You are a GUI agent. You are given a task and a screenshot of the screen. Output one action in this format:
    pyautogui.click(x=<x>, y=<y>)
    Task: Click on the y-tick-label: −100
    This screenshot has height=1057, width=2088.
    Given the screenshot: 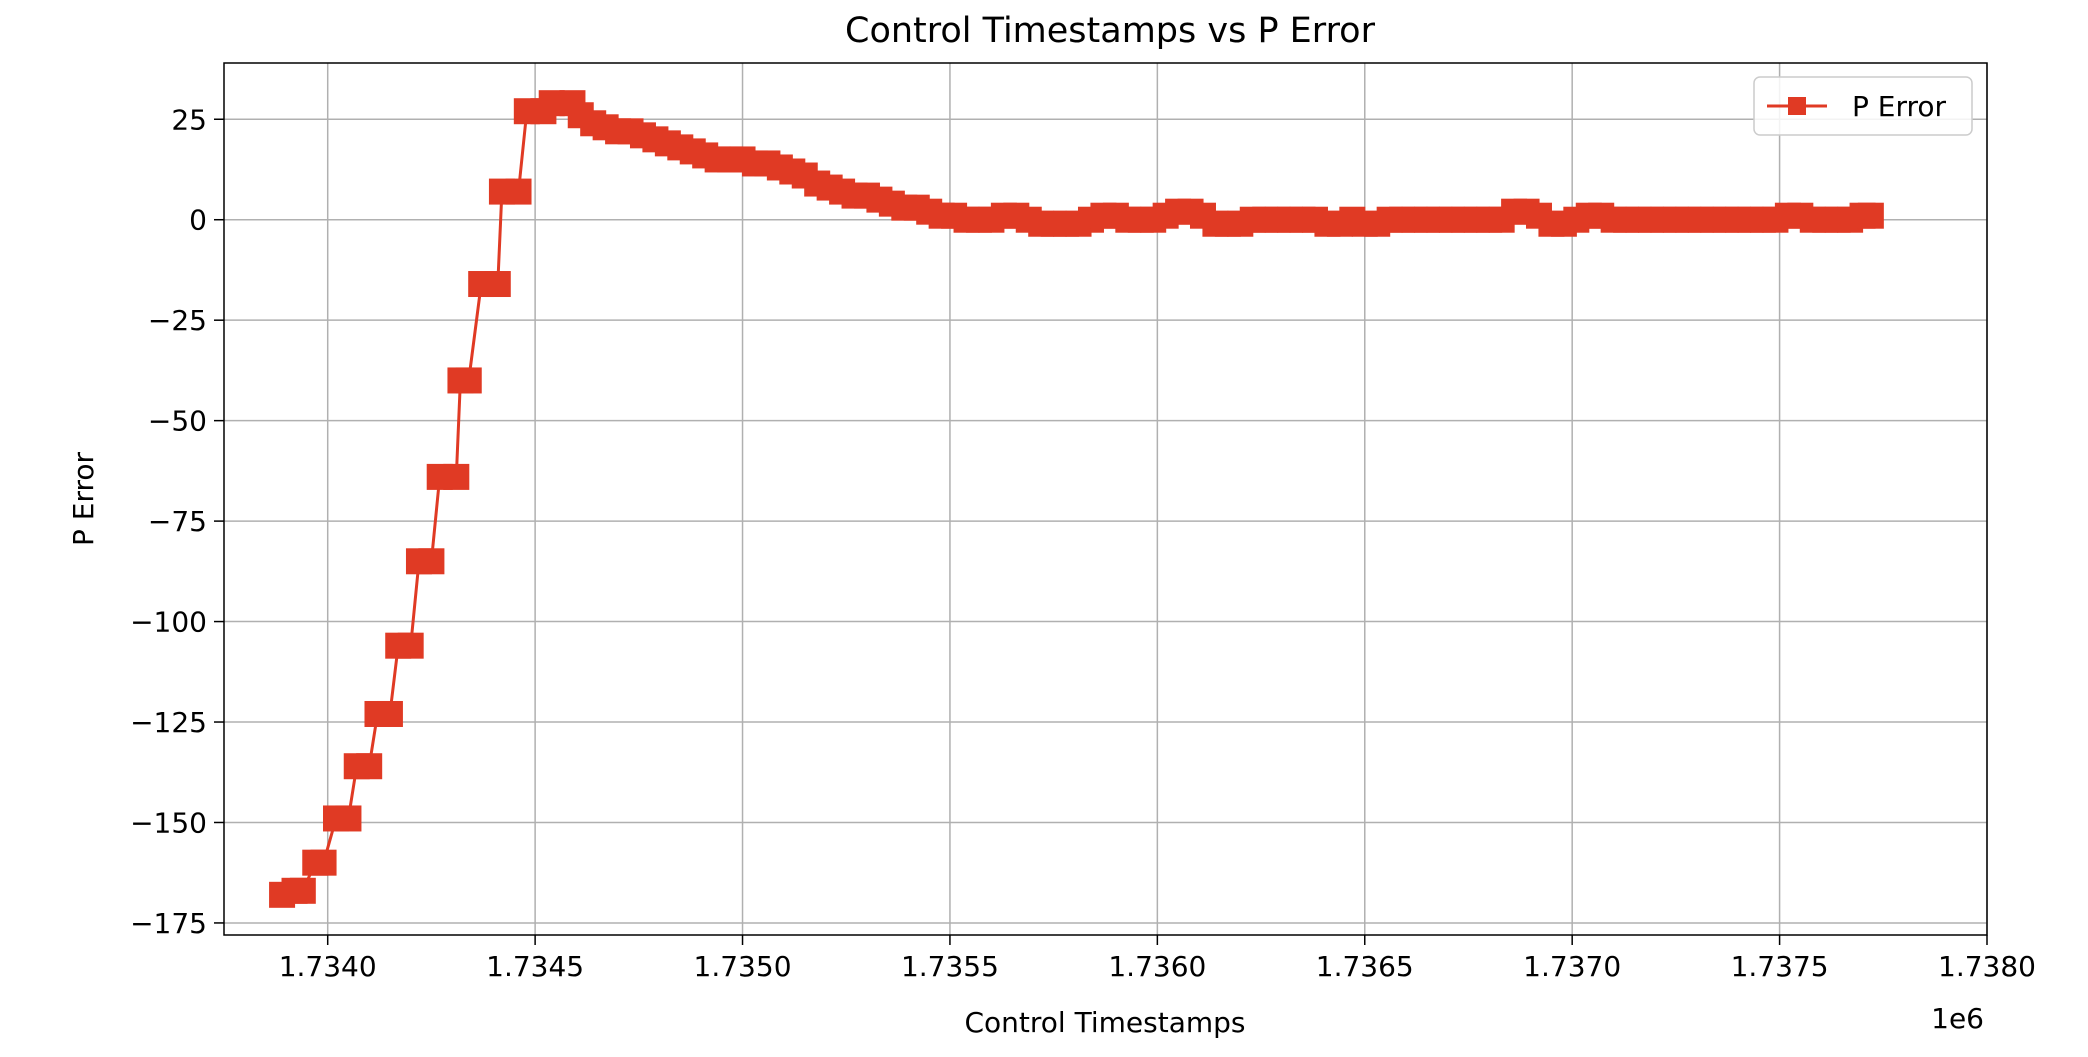 What is the action you would take?
    pyautogui.click(x=168, y=622)
    